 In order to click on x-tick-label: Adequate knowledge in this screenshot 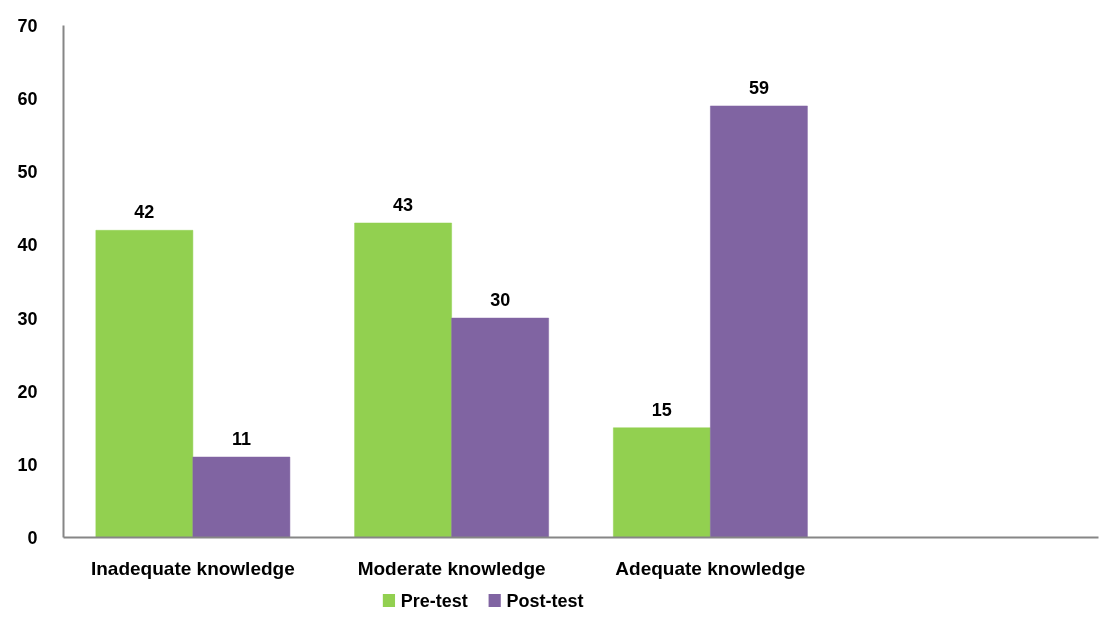, I will do `click(710, 568)`.